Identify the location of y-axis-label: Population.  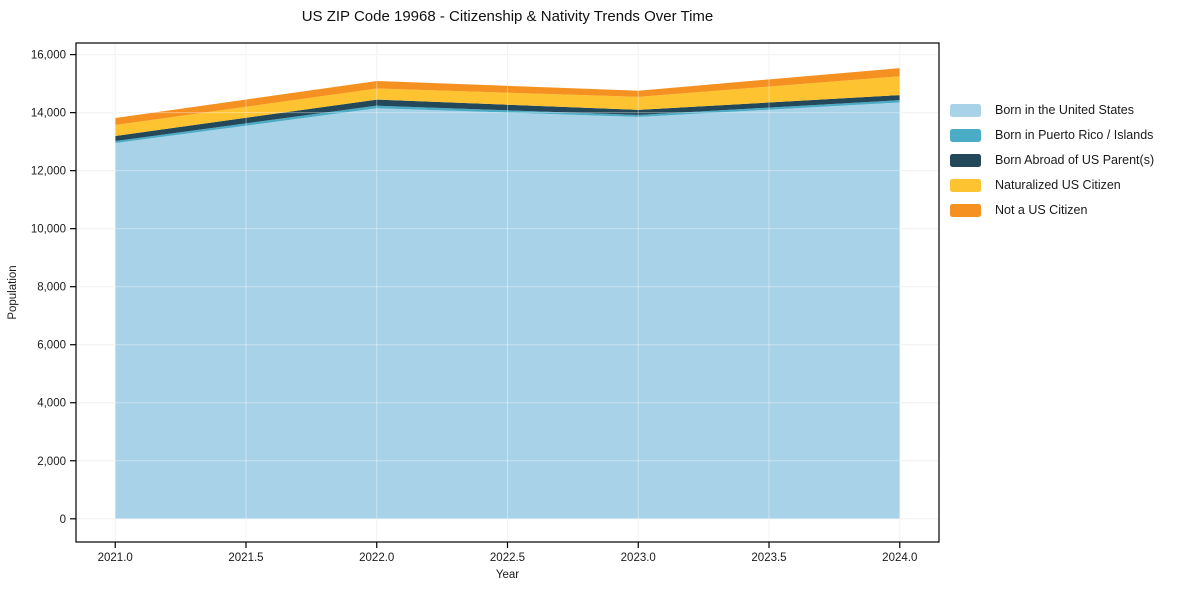
(13, 292).